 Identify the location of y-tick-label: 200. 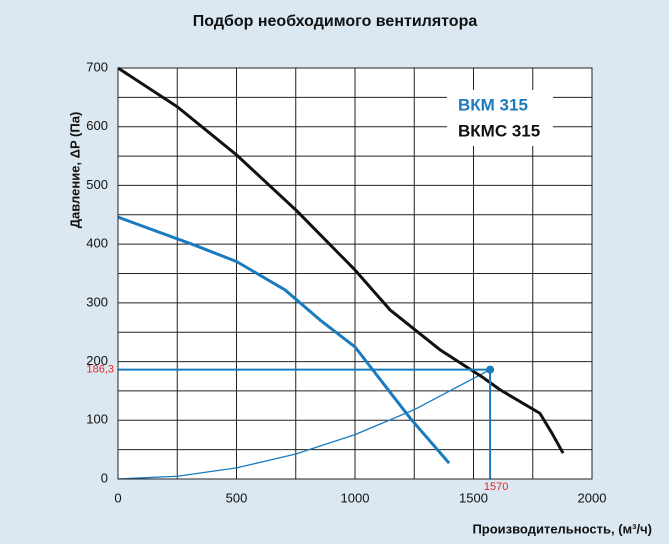
(97, 360).